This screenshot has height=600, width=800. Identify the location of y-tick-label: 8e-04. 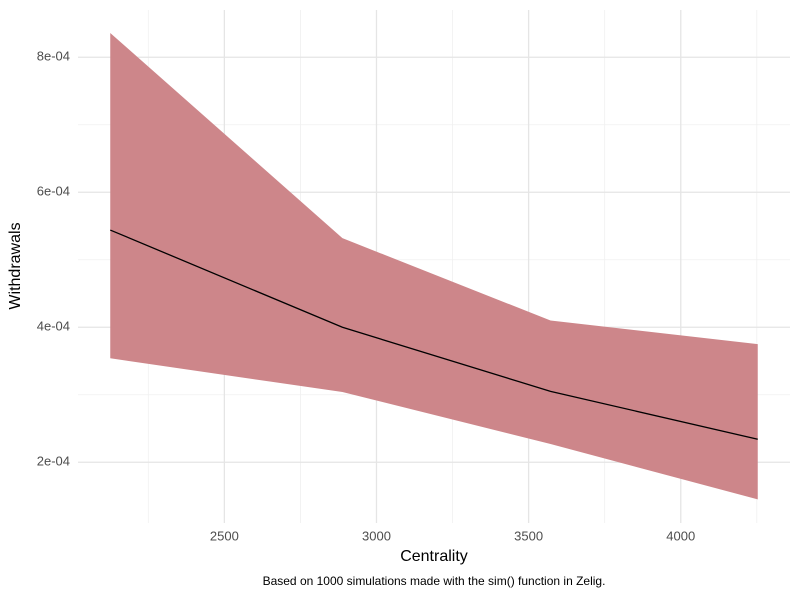
(53, 56).